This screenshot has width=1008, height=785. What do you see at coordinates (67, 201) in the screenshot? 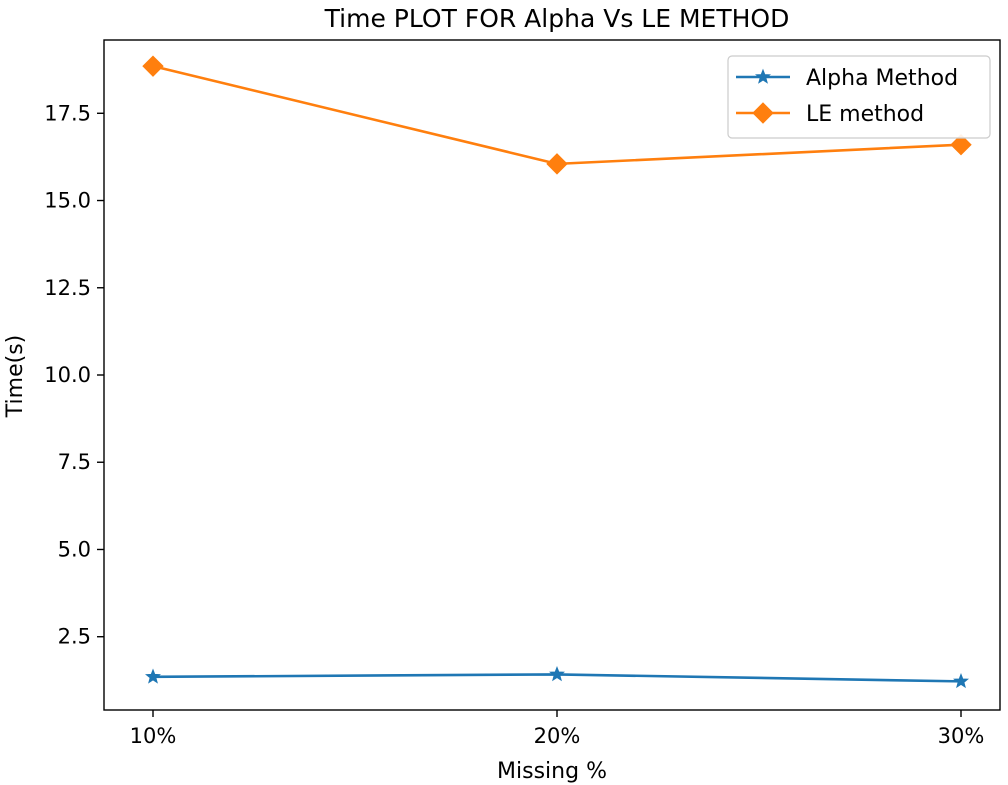
I see `y-tick-label: 15.0` at bounding box center [67, 201].